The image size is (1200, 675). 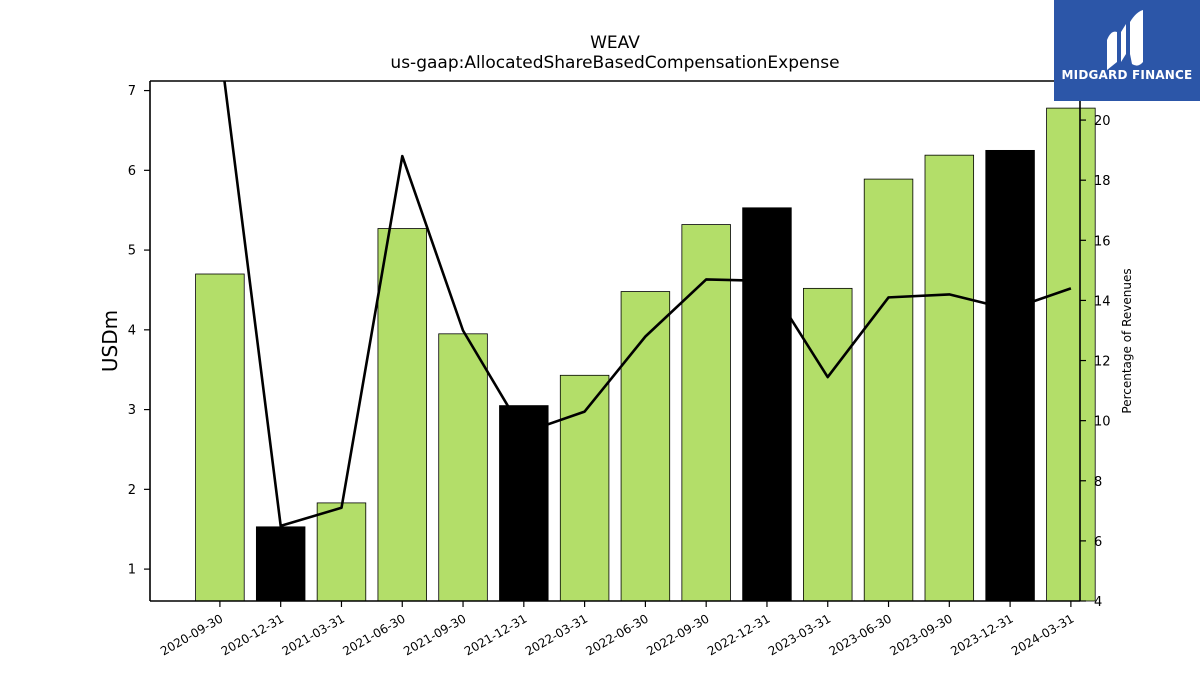 I want to click on left-tick-label: 5, so click(x=132, y=251).